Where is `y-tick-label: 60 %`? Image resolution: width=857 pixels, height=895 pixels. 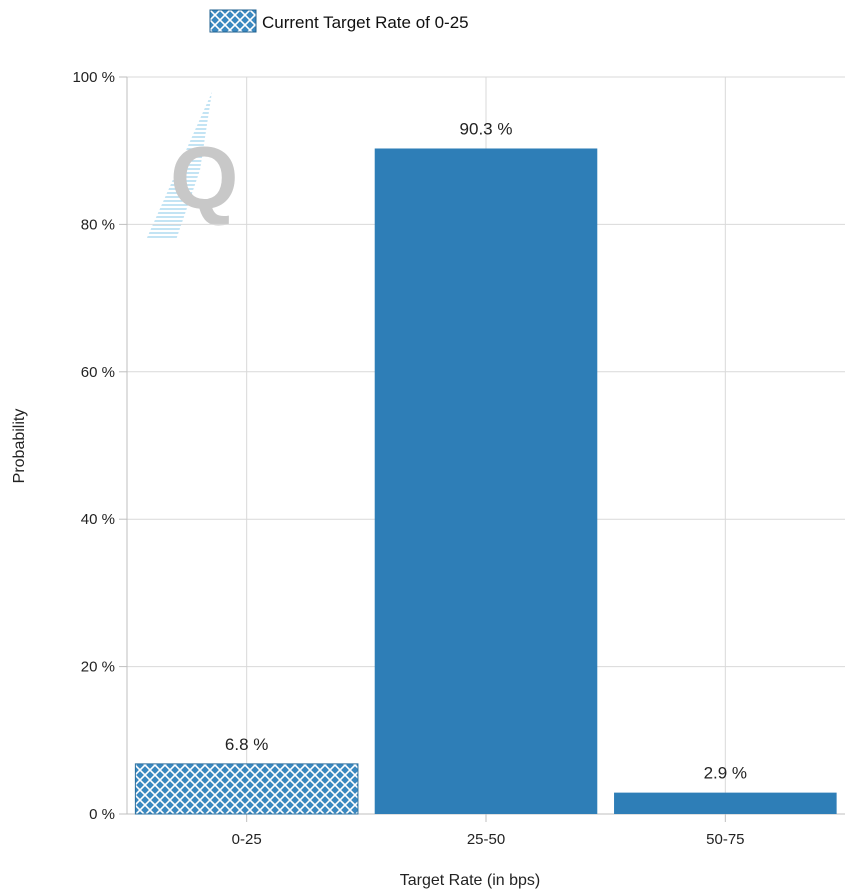
y-tick-label: 60 % is located at coordinates (98, 372).